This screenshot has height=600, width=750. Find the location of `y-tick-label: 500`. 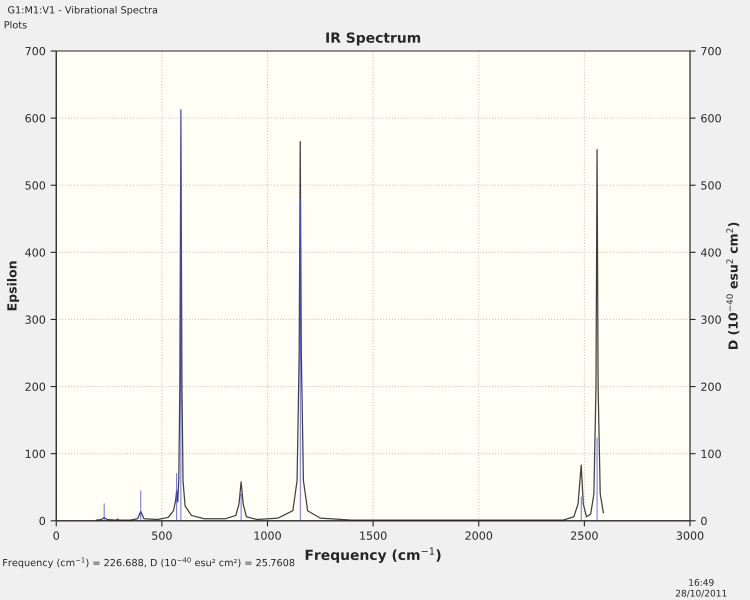

y-tick-label: 500 is located at coordinates (35, 185).